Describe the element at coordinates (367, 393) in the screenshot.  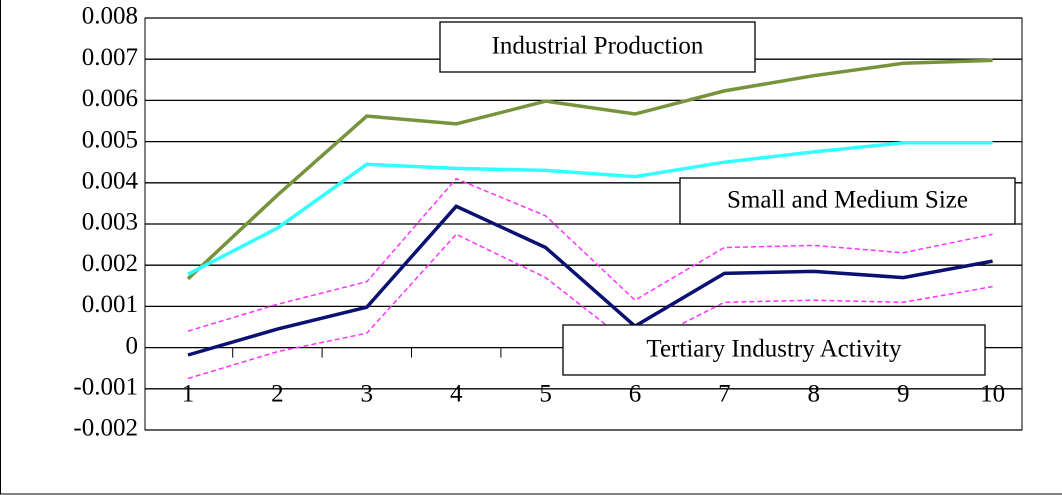
I see `x-tick-label: 3` at that location.